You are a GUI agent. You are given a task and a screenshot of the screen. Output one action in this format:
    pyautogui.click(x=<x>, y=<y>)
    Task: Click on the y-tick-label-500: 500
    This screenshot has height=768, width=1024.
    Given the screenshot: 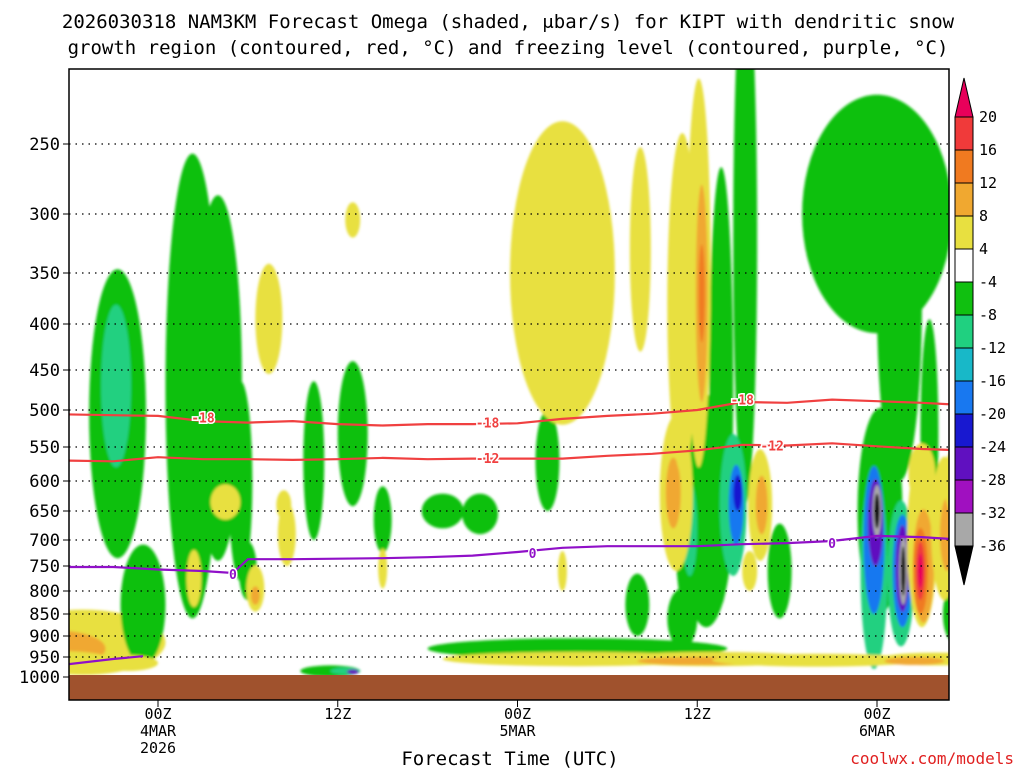 What is the action you would take?
    pyautogui.click(x=44, y=411)
    